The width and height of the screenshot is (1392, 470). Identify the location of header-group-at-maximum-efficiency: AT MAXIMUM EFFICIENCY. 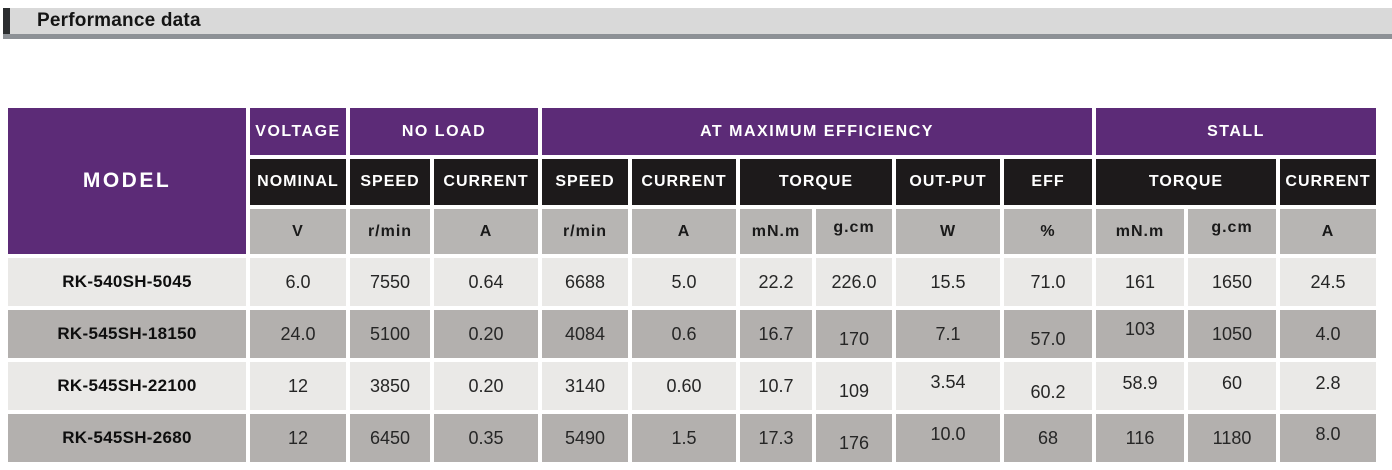
(817, 131).